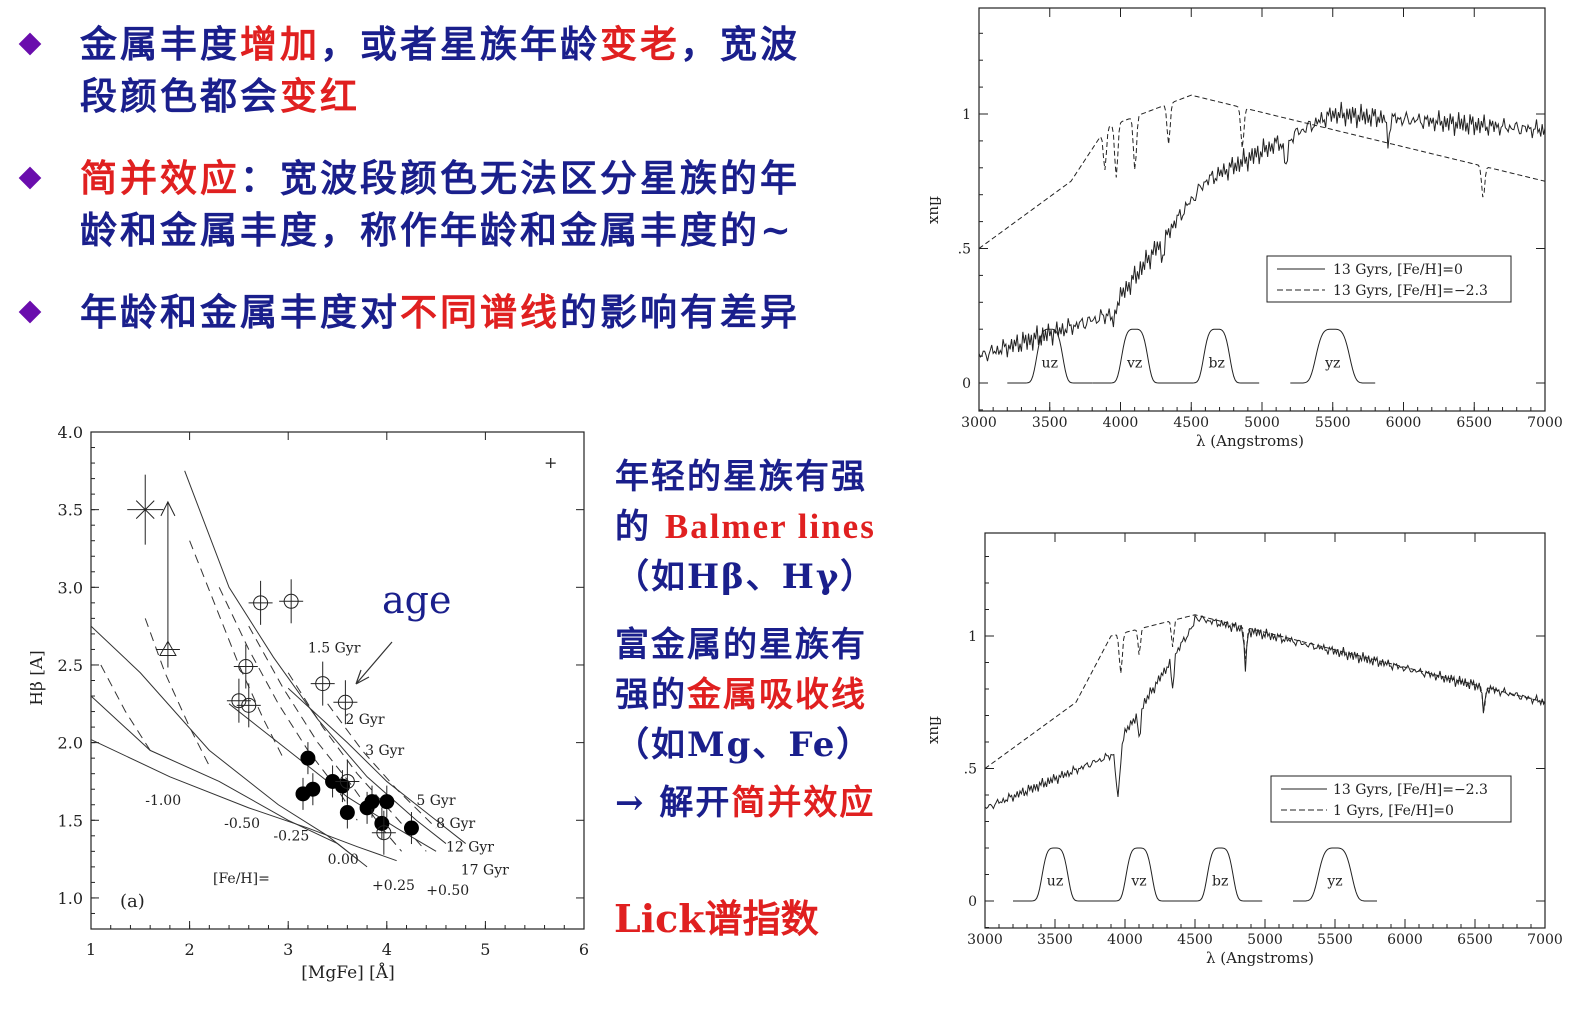 The width and height of the screenshot is (1592, 1010). What do you see at coordinates (1125, 940) in the screenshot?
I see `x-tick-label: 4000` at bounding box center [1125, 940].